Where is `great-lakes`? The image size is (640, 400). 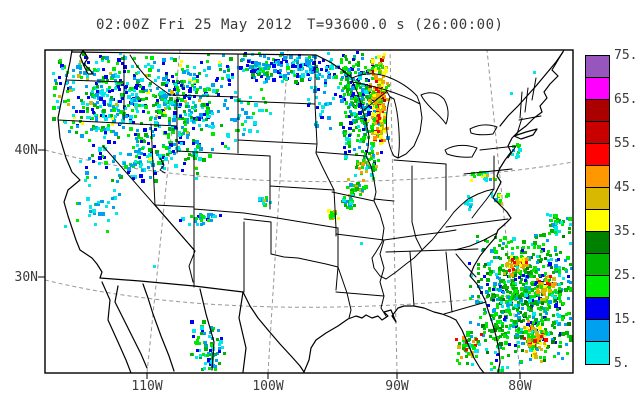 great-lakes is located at coordinates (328, 123).